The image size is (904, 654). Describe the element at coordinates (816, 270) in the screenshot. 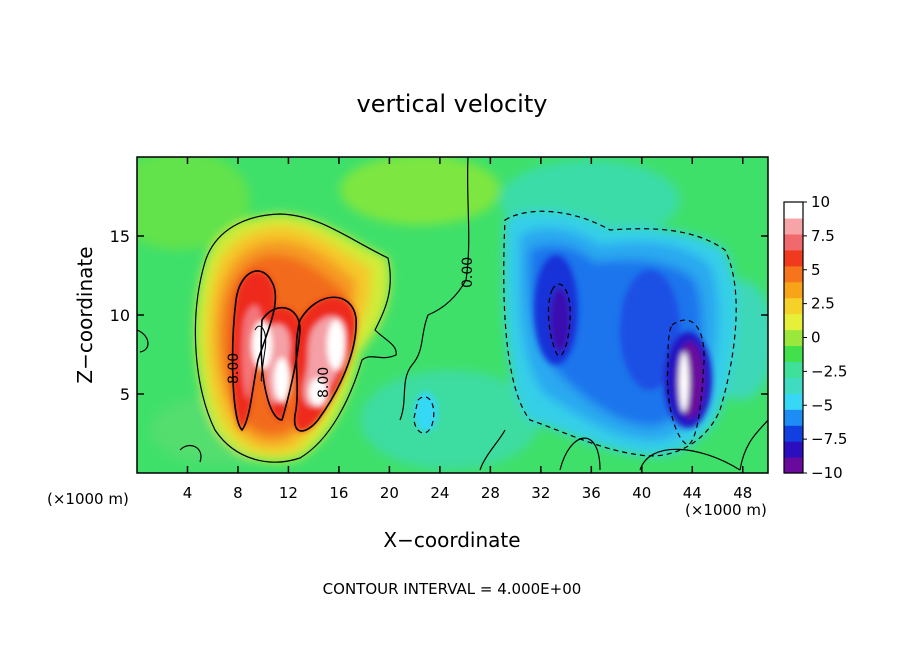

I see `colorbar-label: 5` at that location.